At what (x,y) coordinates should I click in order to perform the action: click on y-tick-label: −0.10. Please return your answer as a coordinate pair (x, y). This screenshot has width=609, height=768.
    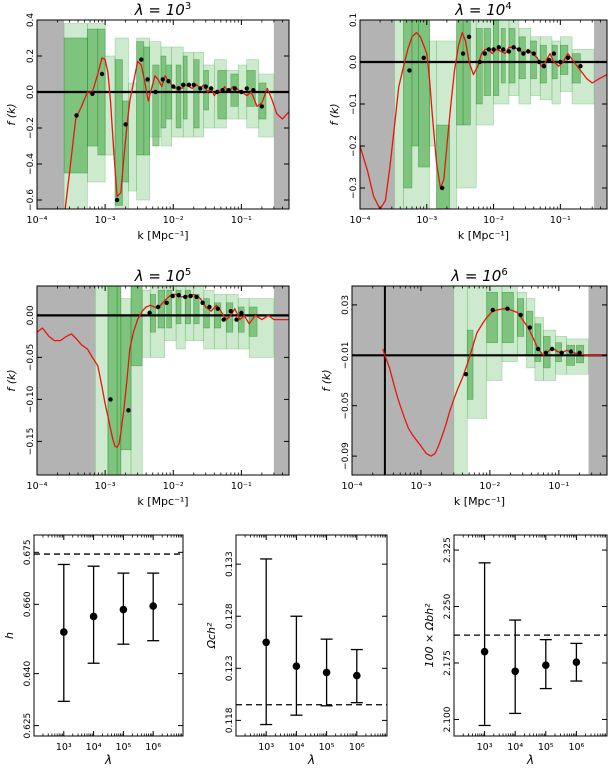
    Looking at the image, I should click on (31, 399).